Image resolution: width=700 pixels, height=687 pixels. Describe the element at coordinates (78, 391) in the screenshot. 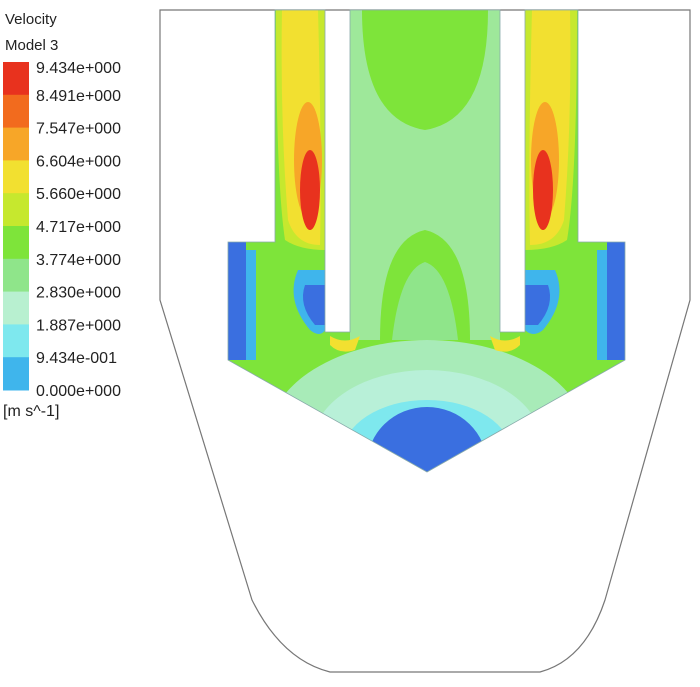

I see `legend-level: 0.000e+000` at that location.